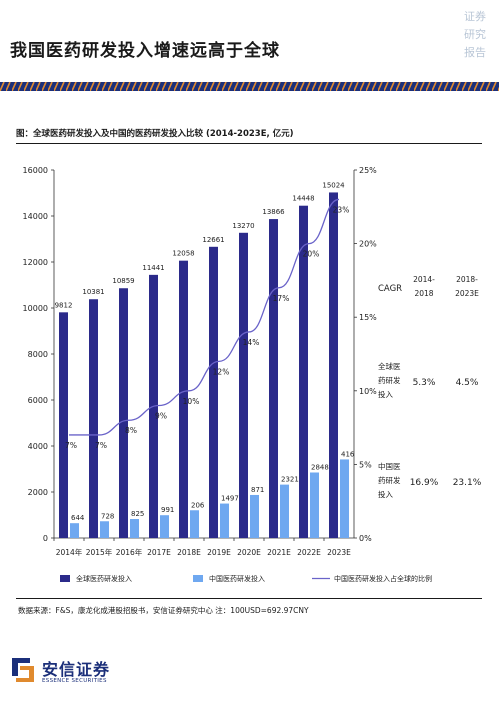 Image resolution: width=499 pixels, height=706 pixels. Describe the element at coordinates (467, 293) in the screenshot. I see `cagr-col-header-line2: 2023E` at that location.